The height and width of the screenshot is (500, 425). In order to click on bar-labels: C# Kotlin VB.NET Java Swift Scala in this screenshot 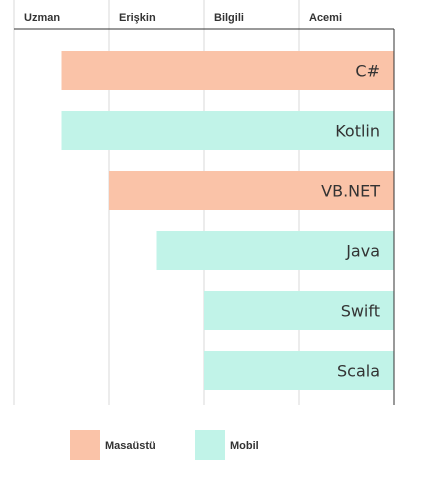, I will do `click(350, 221)`.